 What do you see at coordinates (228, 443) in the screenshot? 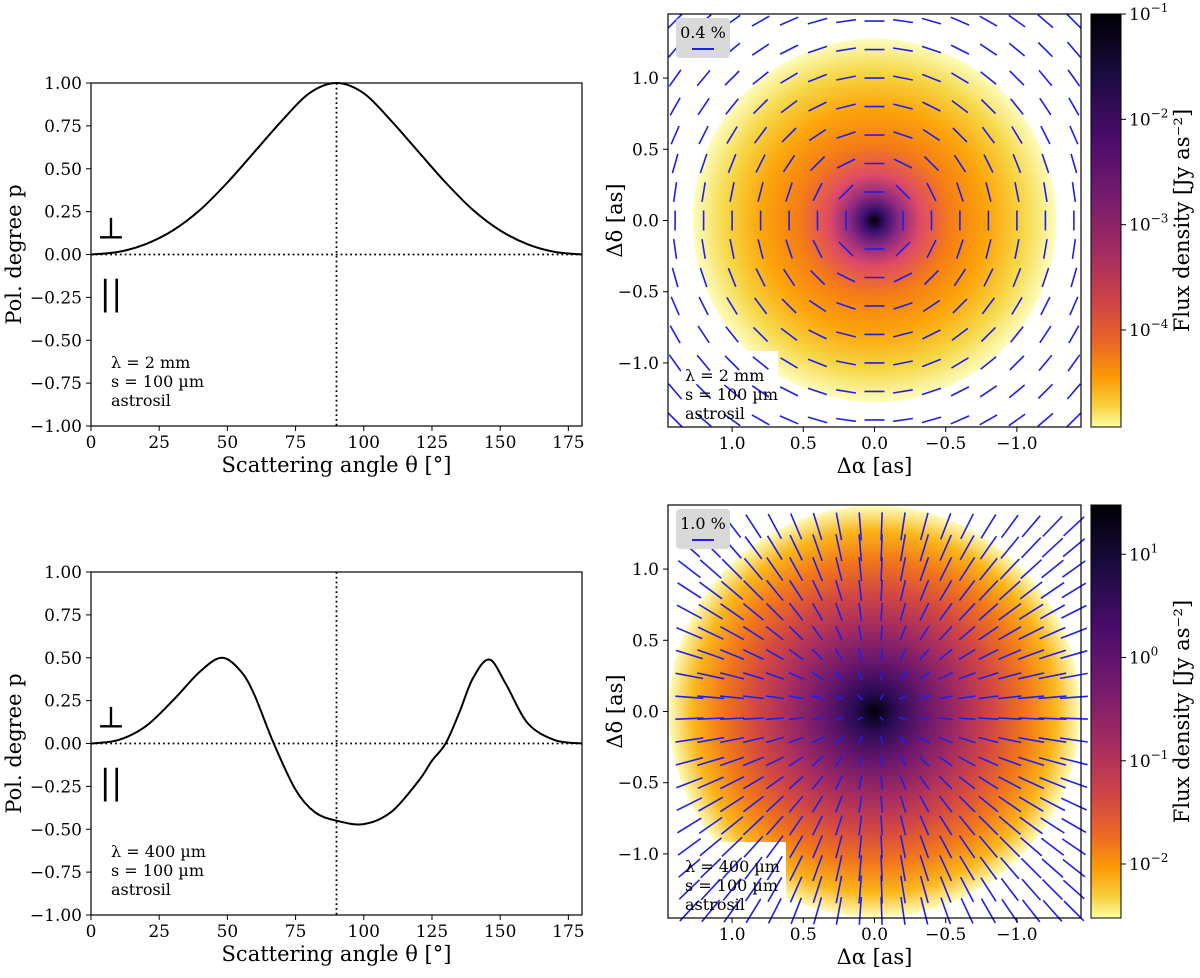
I see `x-tick-label: 50` at bounding box center [228, 443].